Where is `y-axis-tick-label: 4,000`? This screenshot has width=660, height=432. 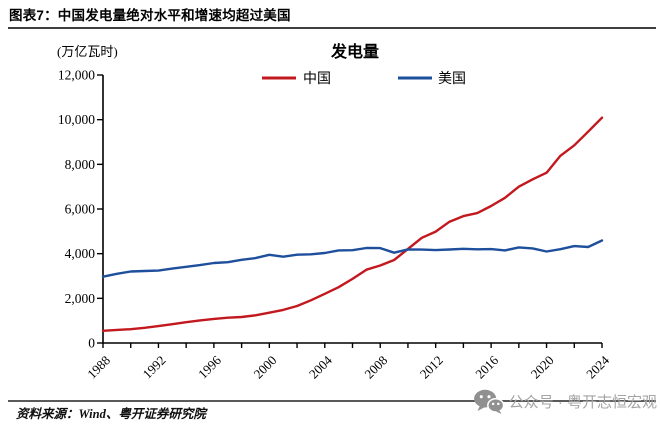 y-axis-tick-label: 4,000 is located at coordinates (80, 253).